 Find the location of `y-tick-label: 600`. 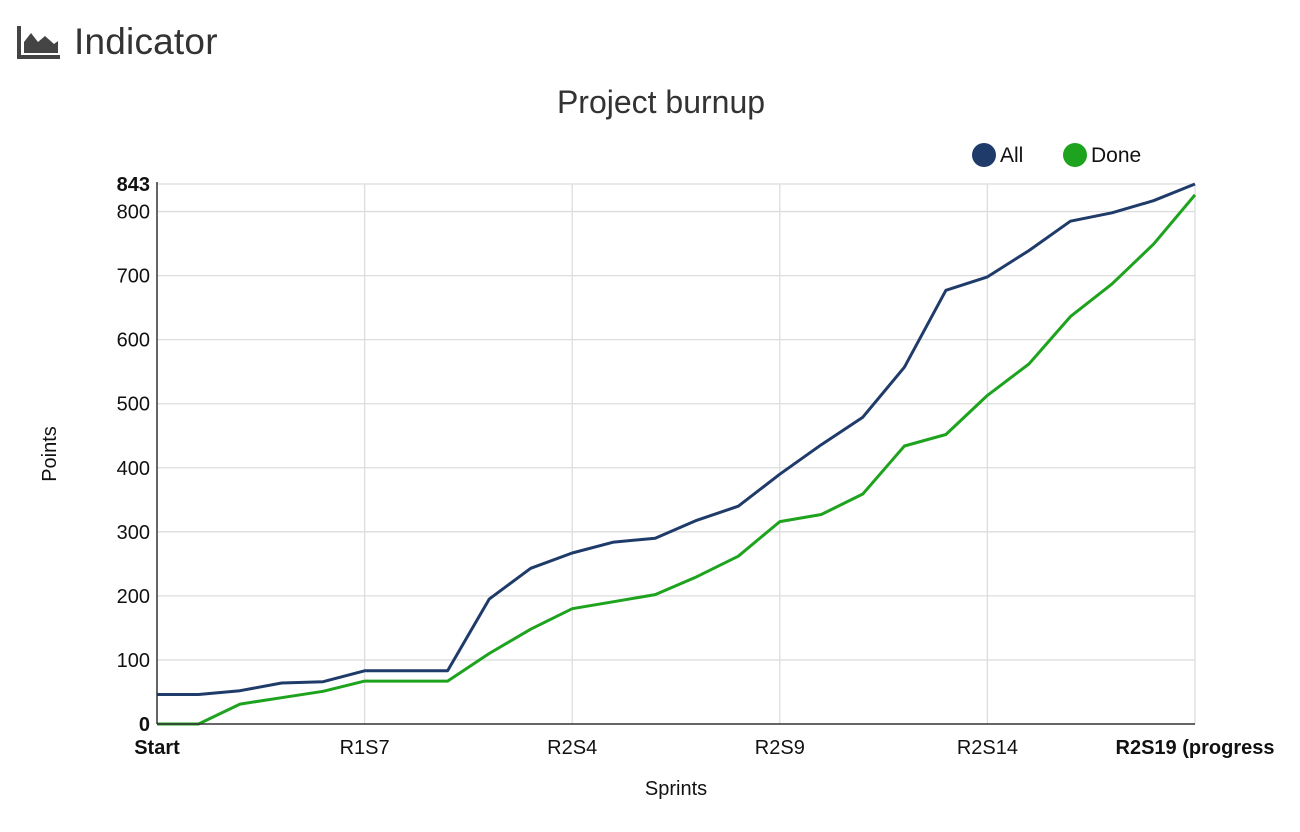

y-tick-label: 600 is located at coordinates (133, 341).